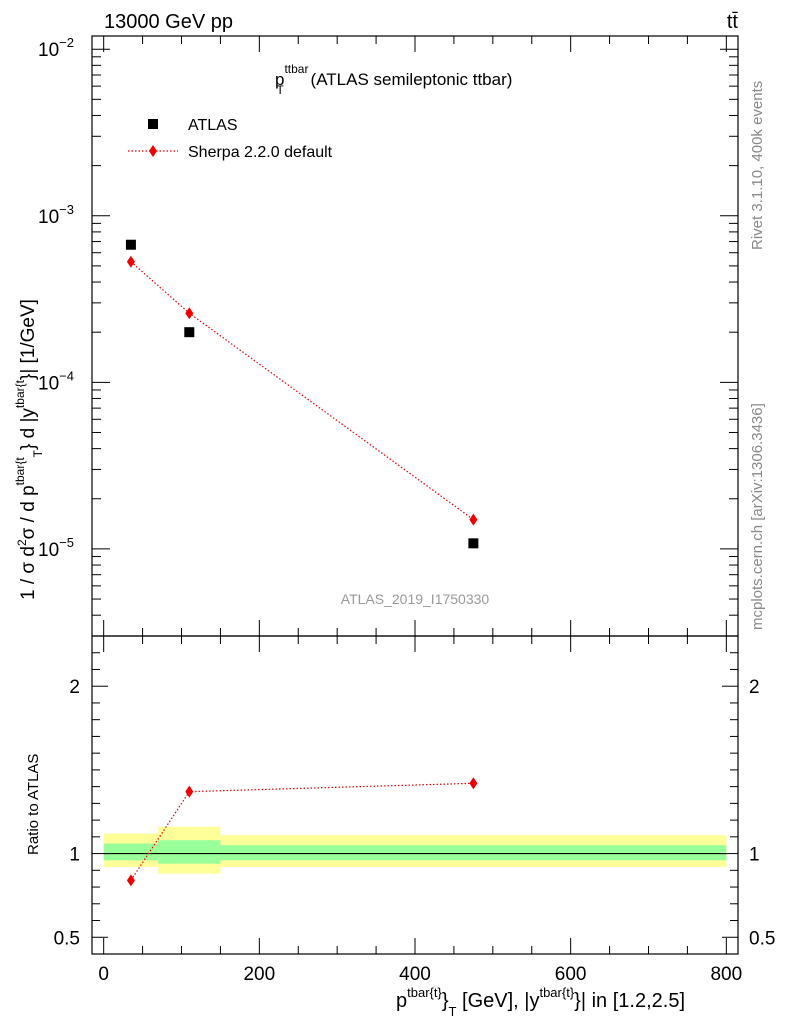 This screenshot has width=786, height=1024. What do you see at coordinates (754, 855) in the screenshot?
I see `ratio-y-tick-label-right: 1` at bounding box center [754, 855].